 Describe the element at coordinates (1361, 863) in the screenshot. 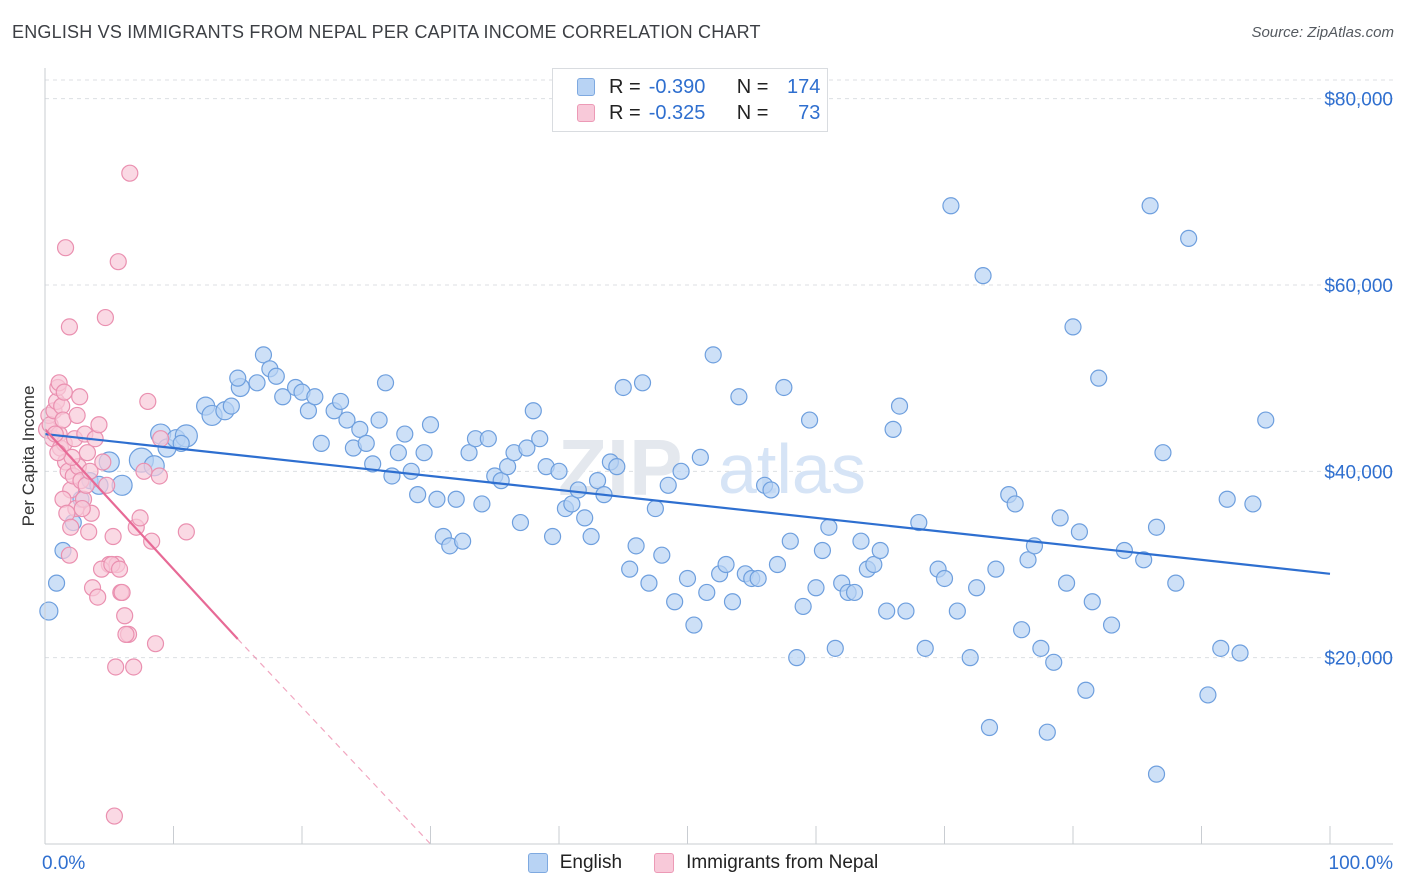

I see `x-tick-label-max: 100.0%` at that location.